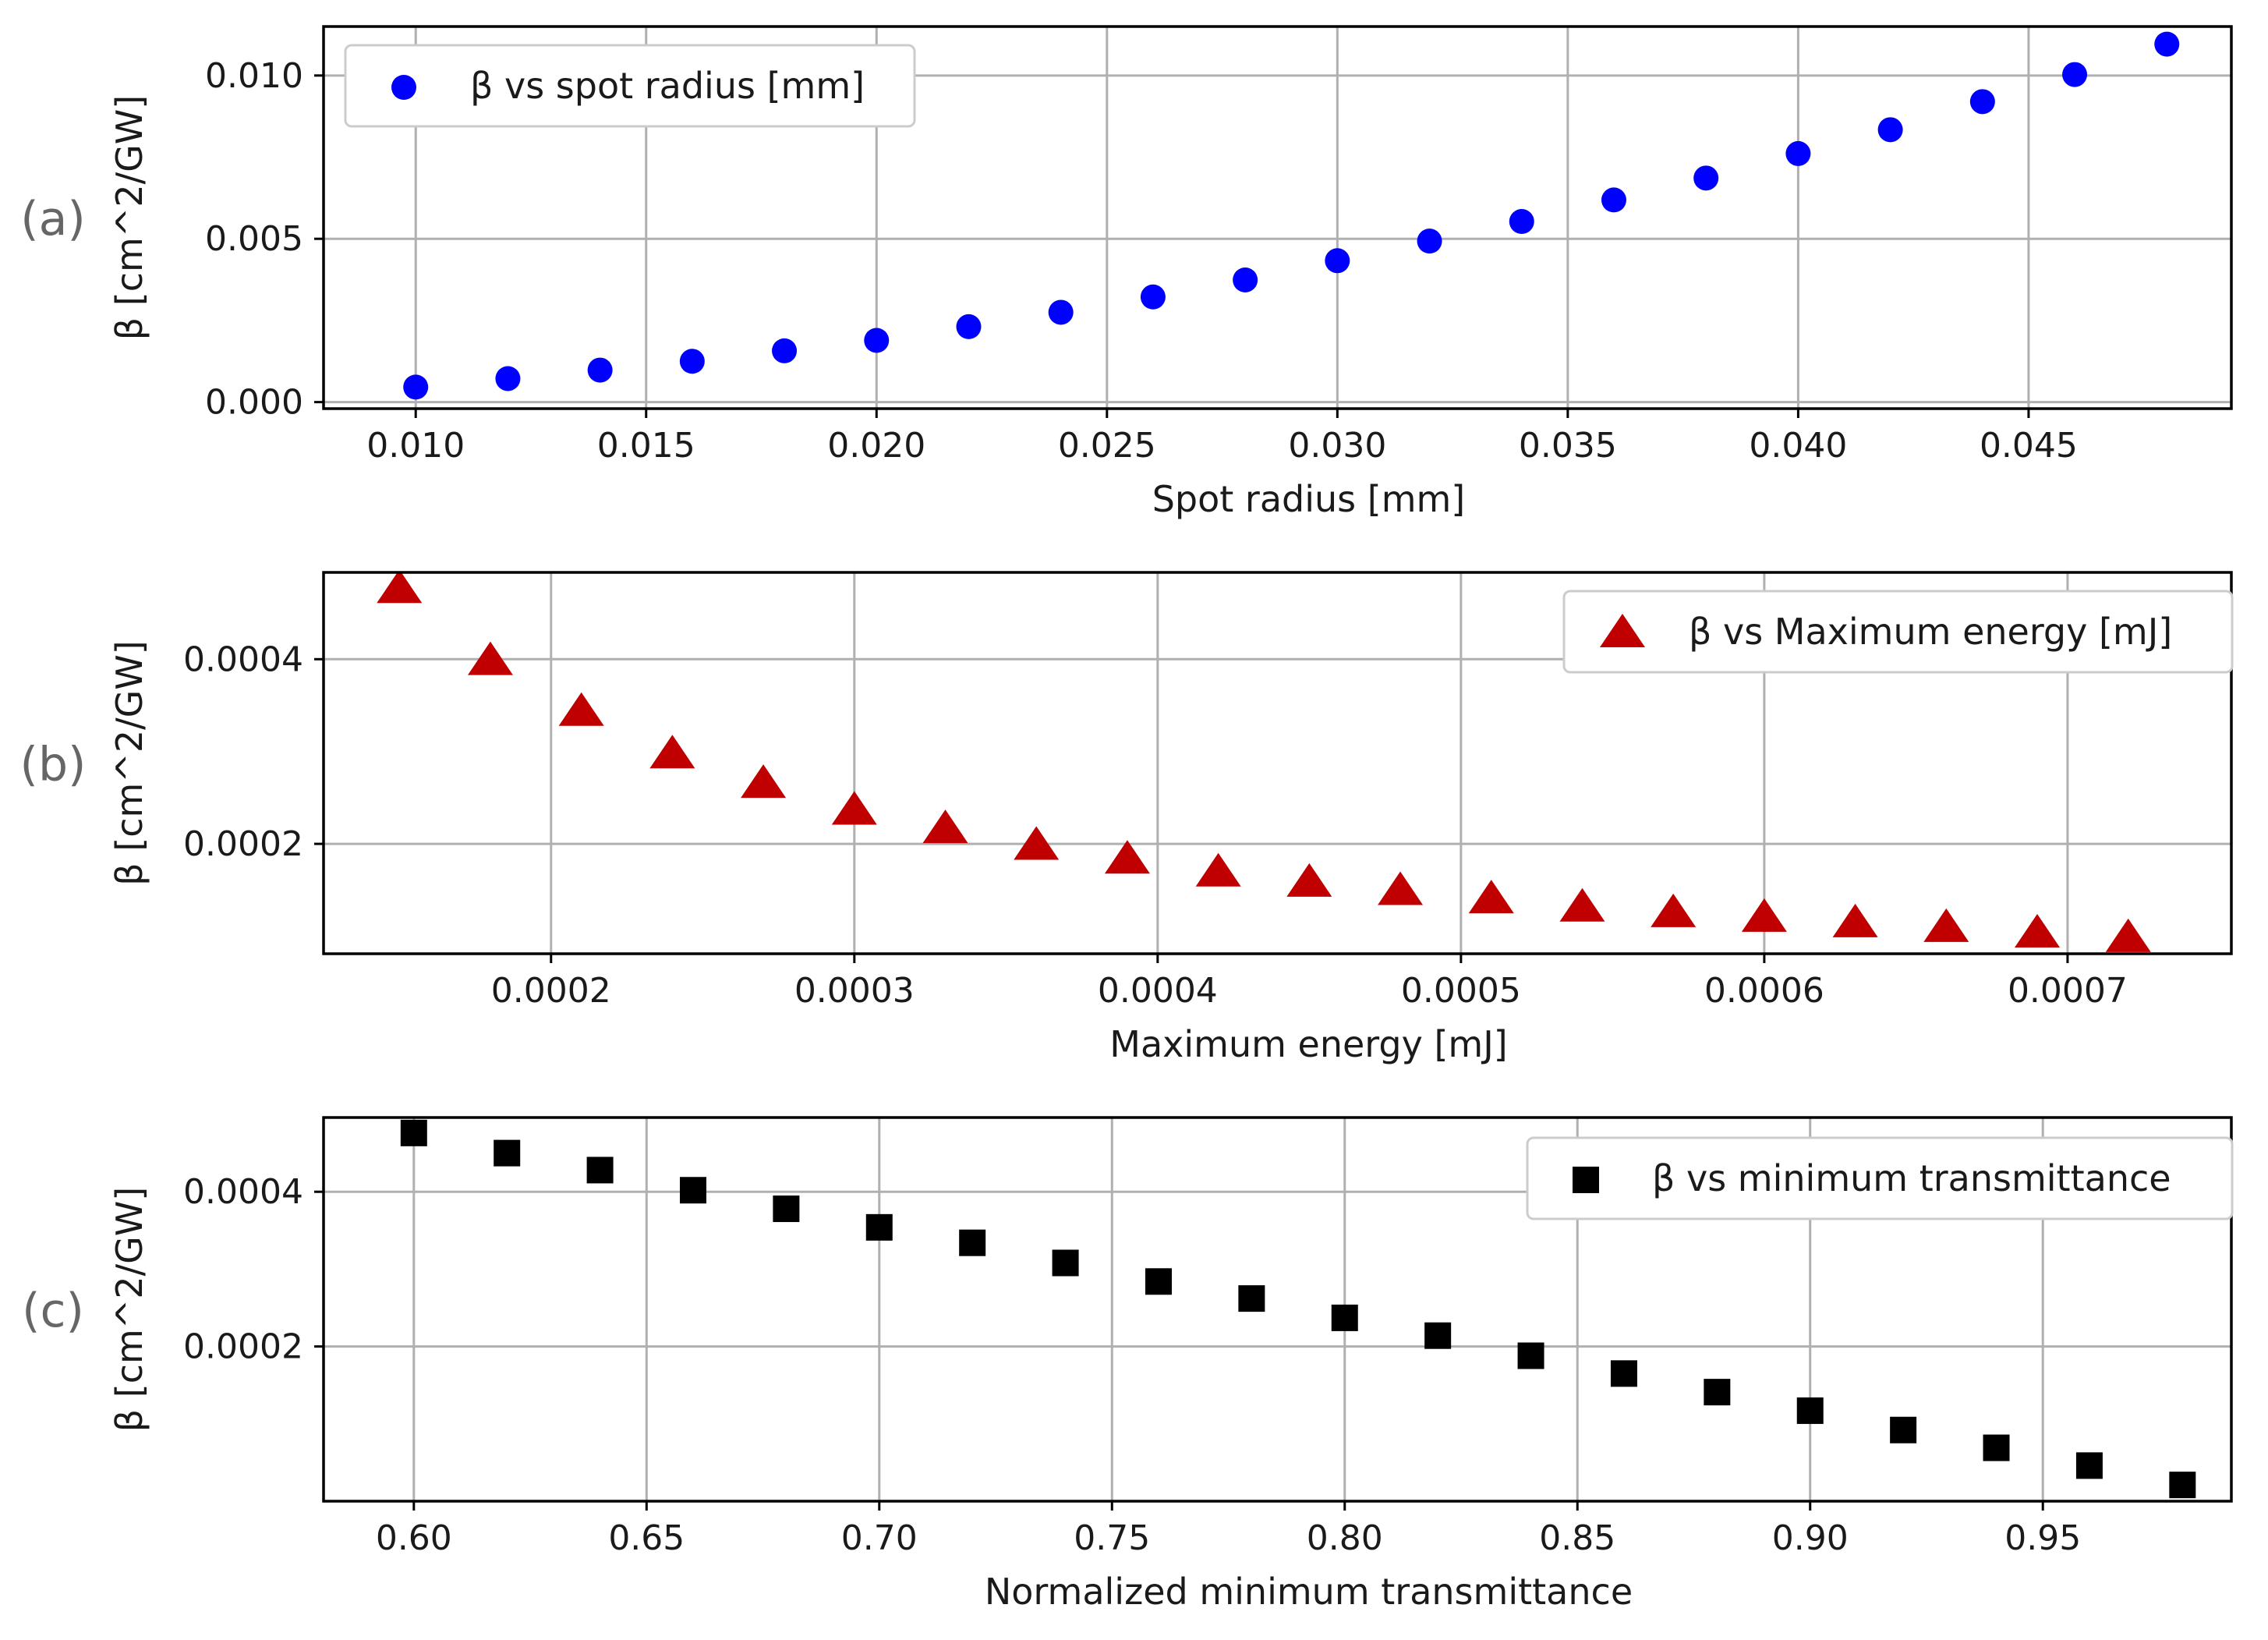 The image size is (2268, 1640). Describe the element at coordinates (2043, 1538) in the screenshot. I see `x-tick-label: 0.95` at that location.